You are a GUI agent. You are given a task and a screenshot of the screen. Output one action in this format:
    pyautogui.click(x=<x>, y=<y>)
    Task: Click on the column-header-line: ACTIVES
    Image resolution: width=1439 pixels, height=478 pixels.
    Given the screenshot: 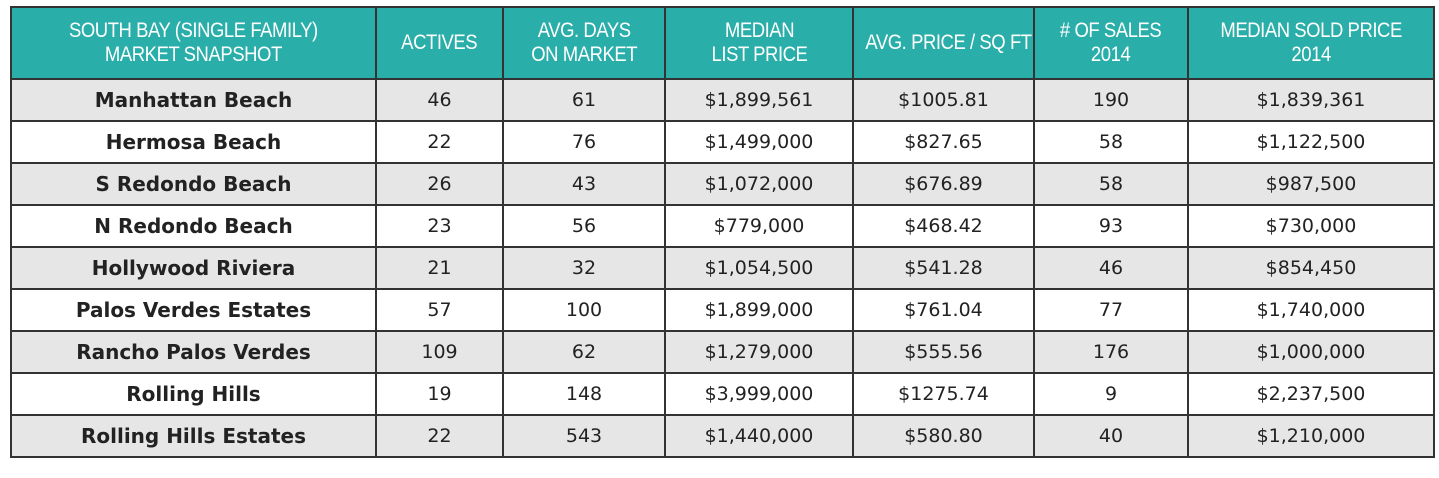 What is the action you would take?
    pyautogui.click(x=439, y=42)
    